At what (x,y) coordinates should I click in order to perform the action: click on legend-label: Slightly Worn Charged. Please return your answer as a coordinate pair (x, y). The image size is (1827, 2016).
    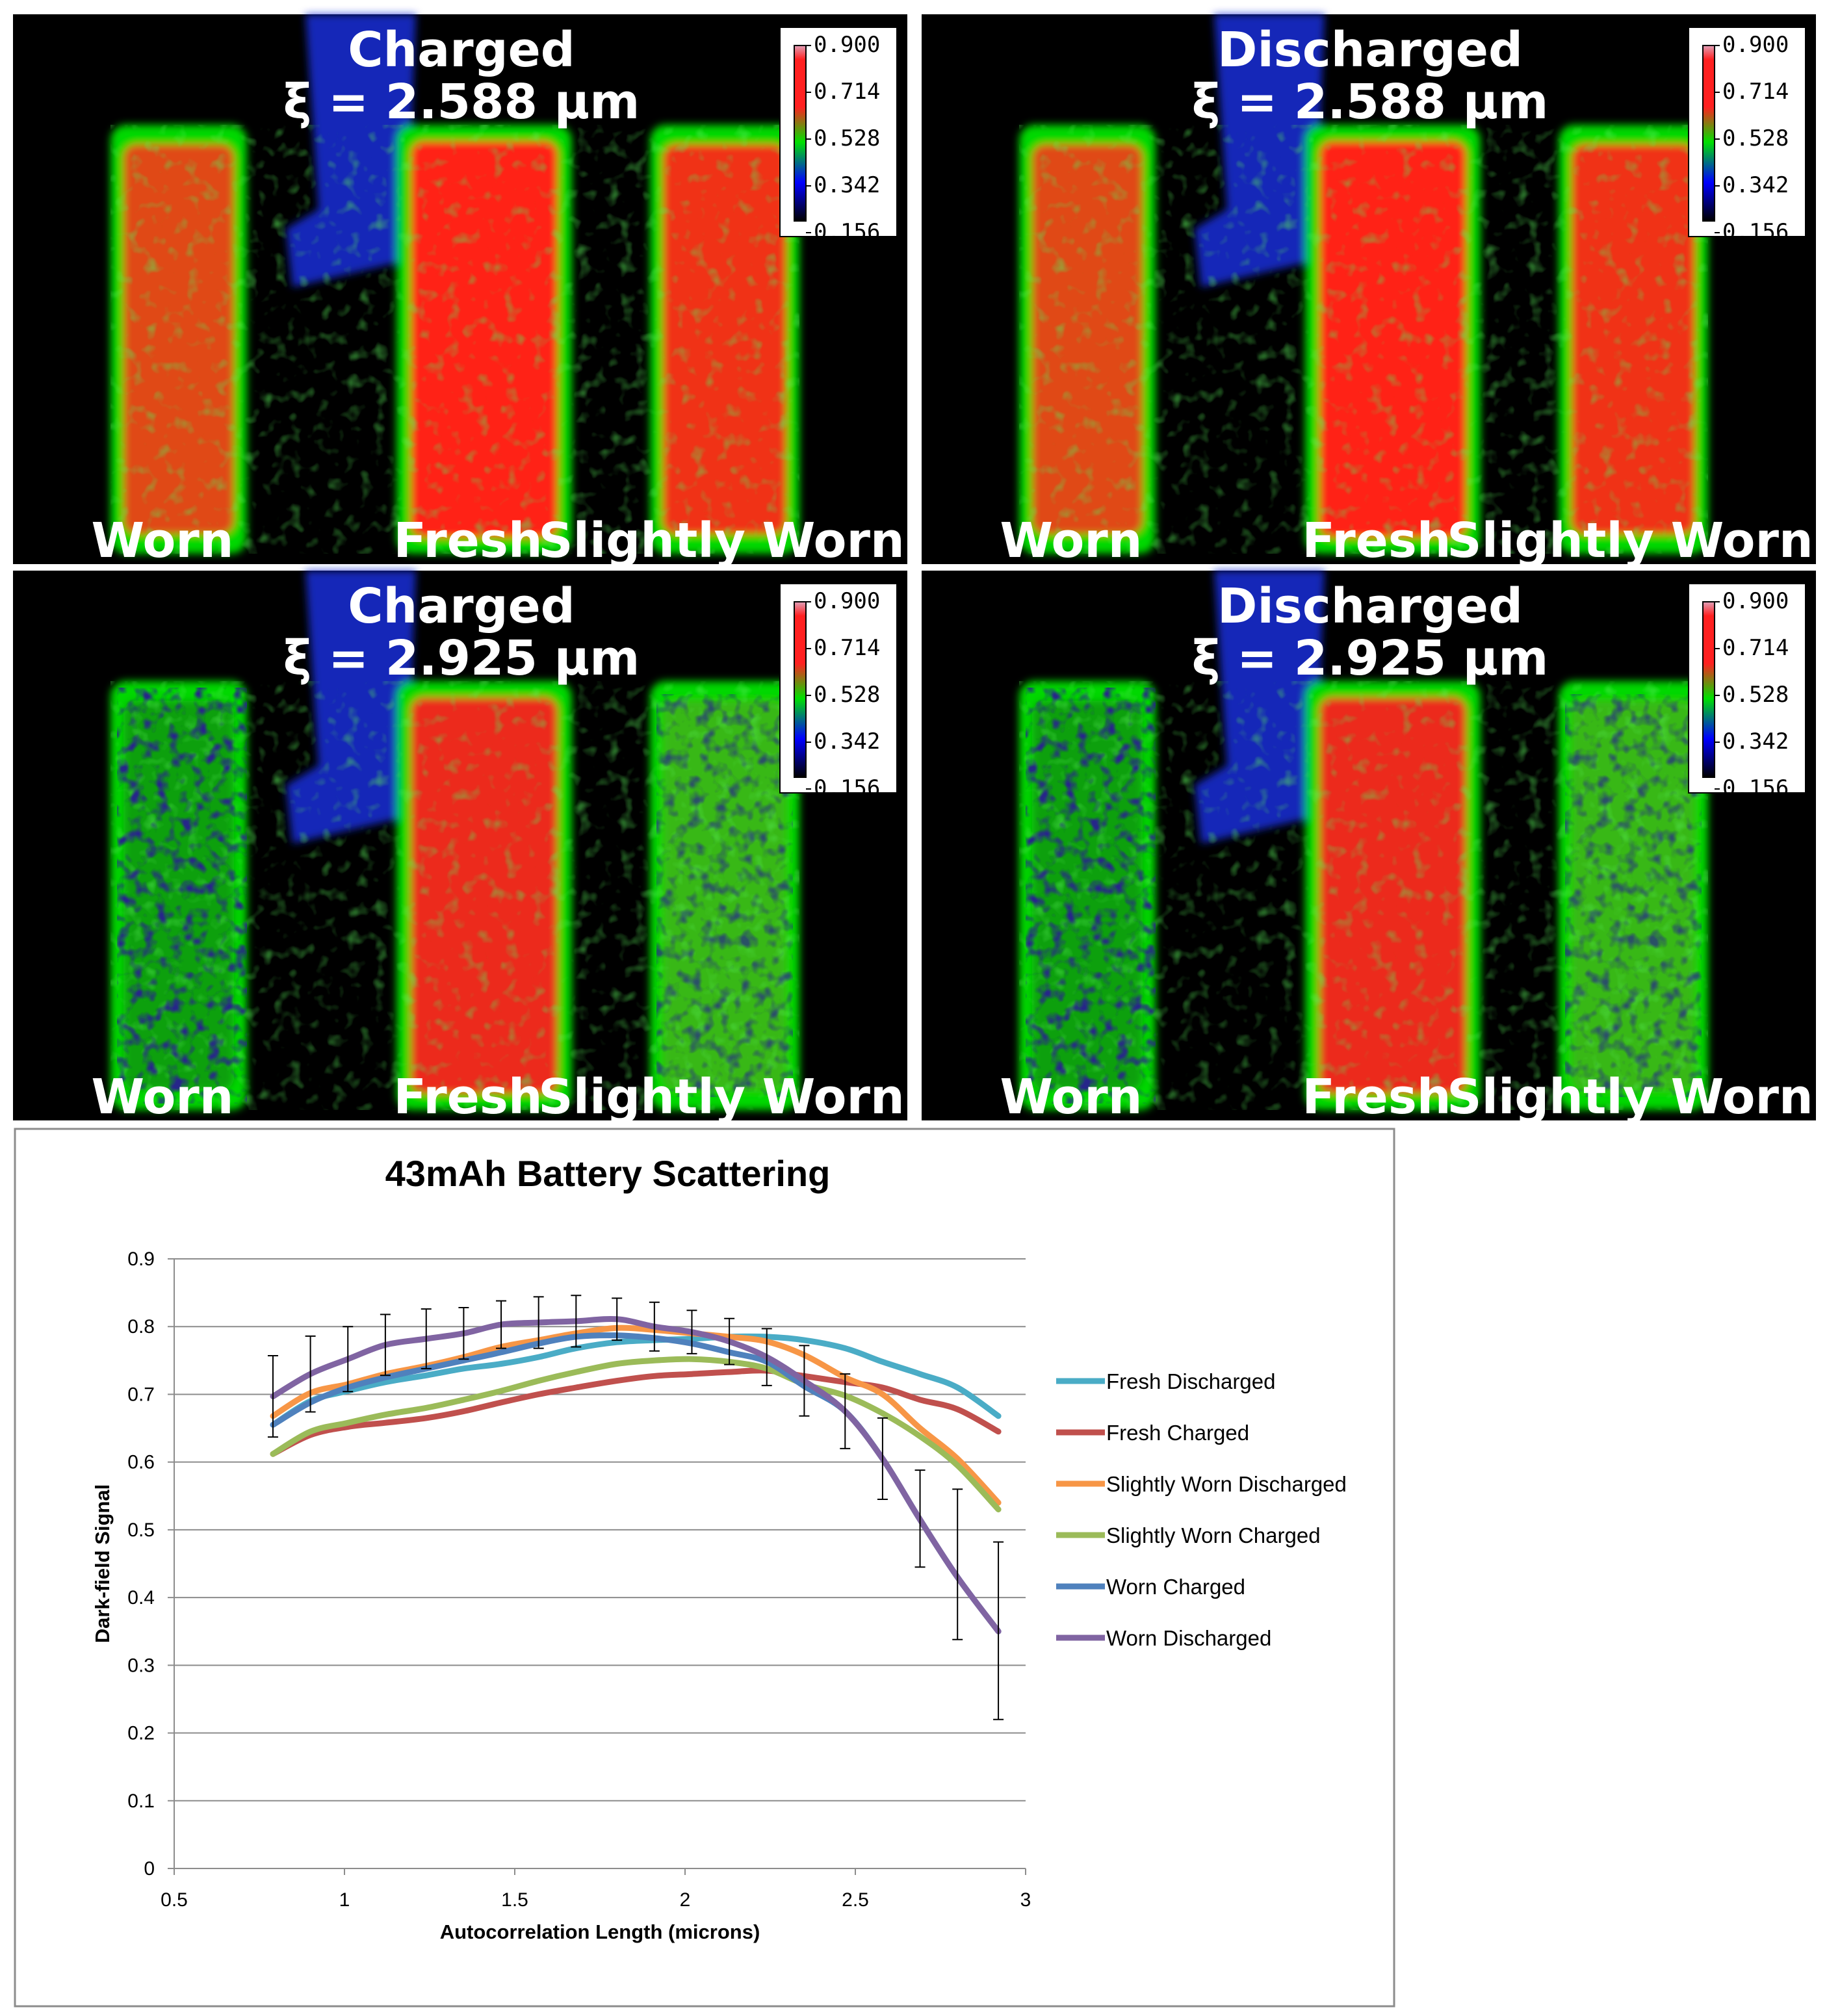
    Looking at the image, I should click on (1213, 1535).